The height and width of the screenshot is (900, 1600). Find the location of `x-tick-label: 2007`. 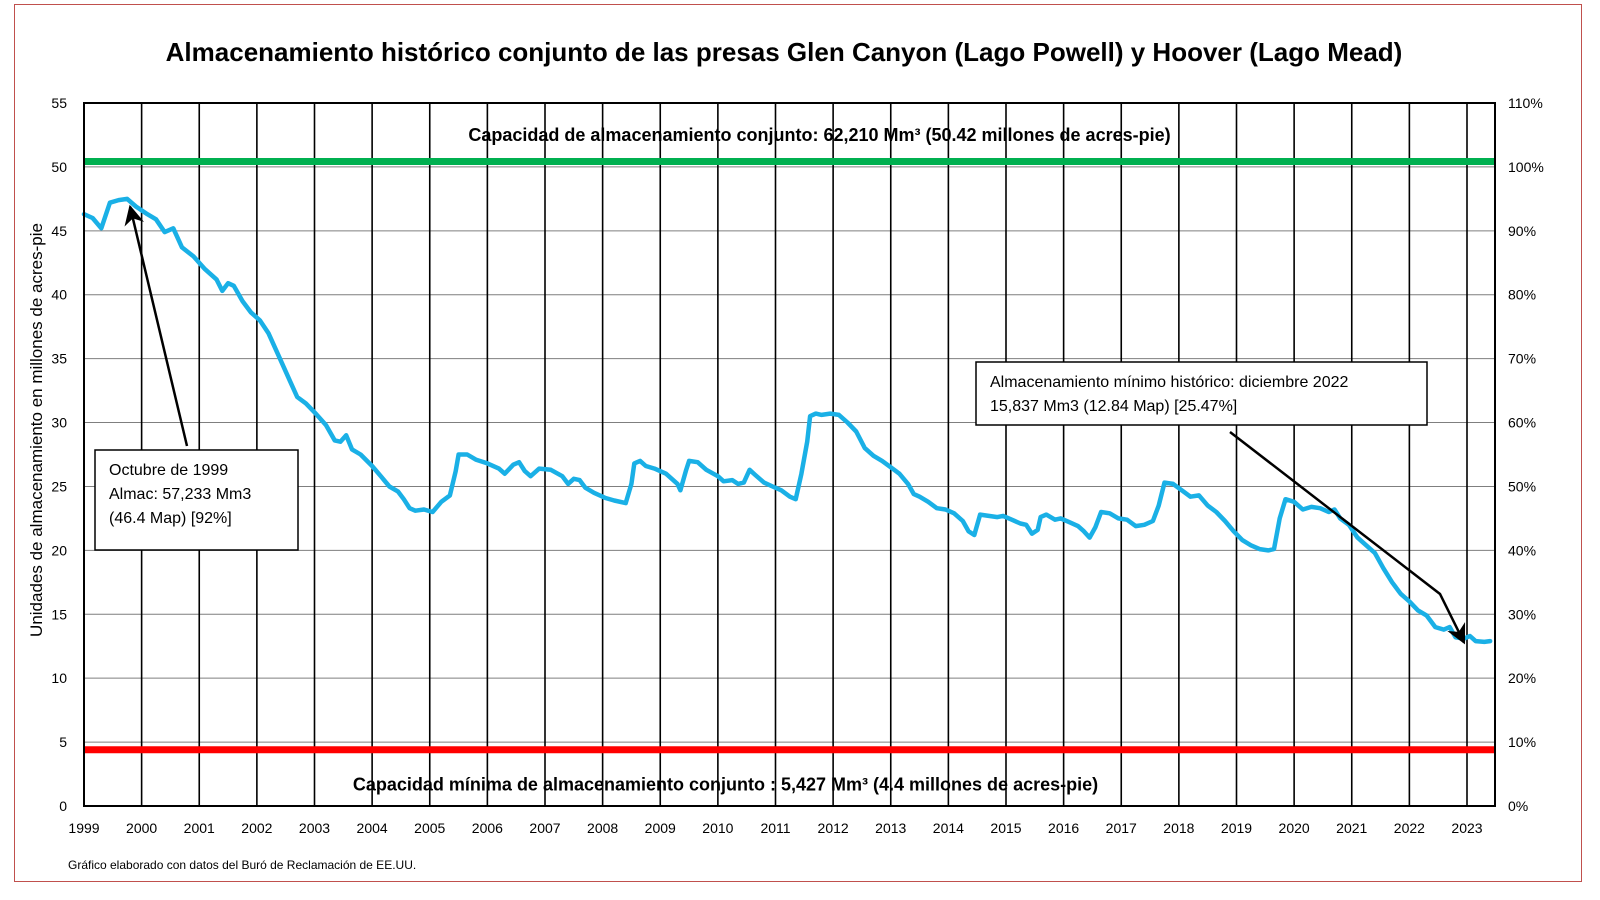

x-tick-label: 2007 is located at coordinates (544, 828).